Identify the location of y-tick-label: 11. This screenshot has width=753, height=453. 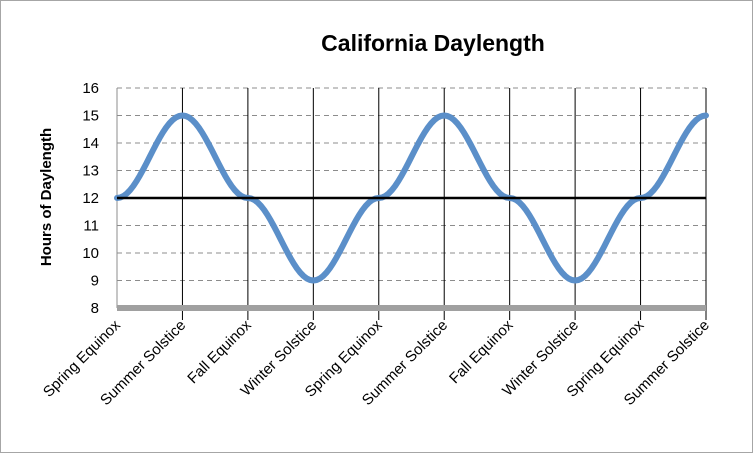
(91, 226).